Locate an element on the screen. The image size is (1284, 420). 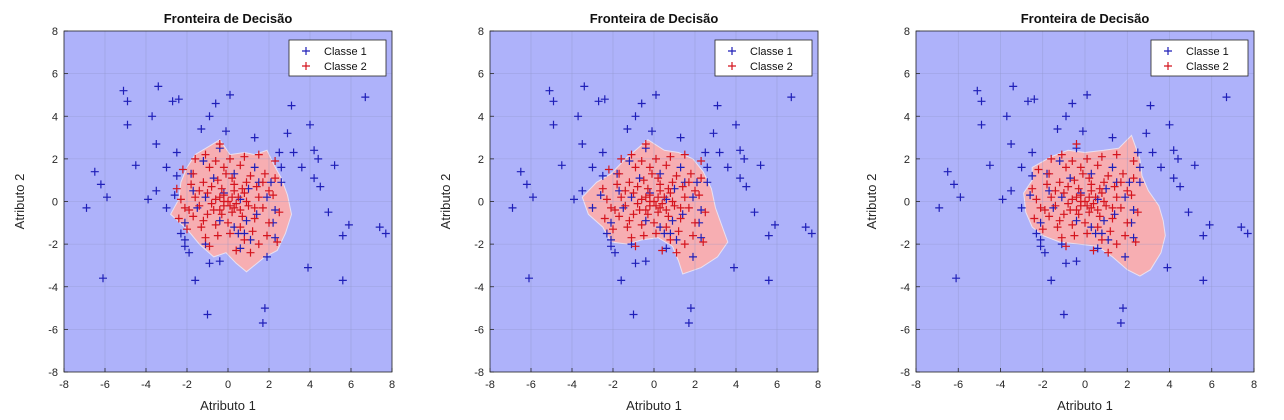
x-tick-label: 6 is located at coordinates (777, 385).